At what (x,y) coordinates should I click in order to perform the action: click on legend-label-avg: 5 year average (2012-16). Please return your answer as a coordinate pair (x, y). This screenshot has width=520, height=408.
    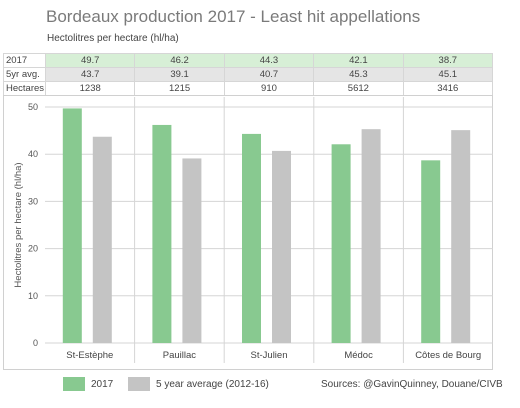
    Looking at the image, I should click on (212, 384).